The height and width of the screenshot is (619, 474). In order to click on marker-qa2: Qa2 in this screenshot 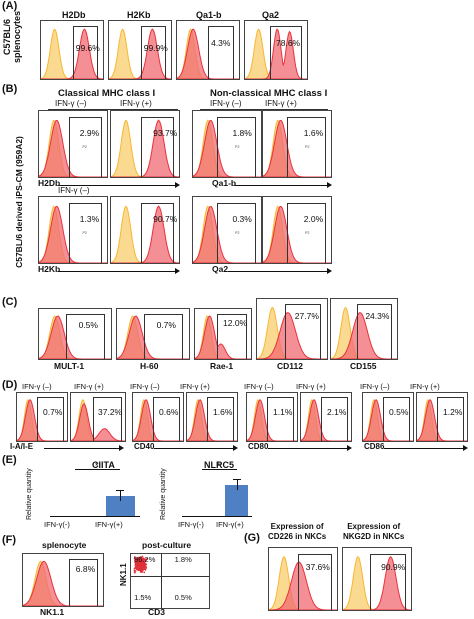, I will do `click(220, 269)`.